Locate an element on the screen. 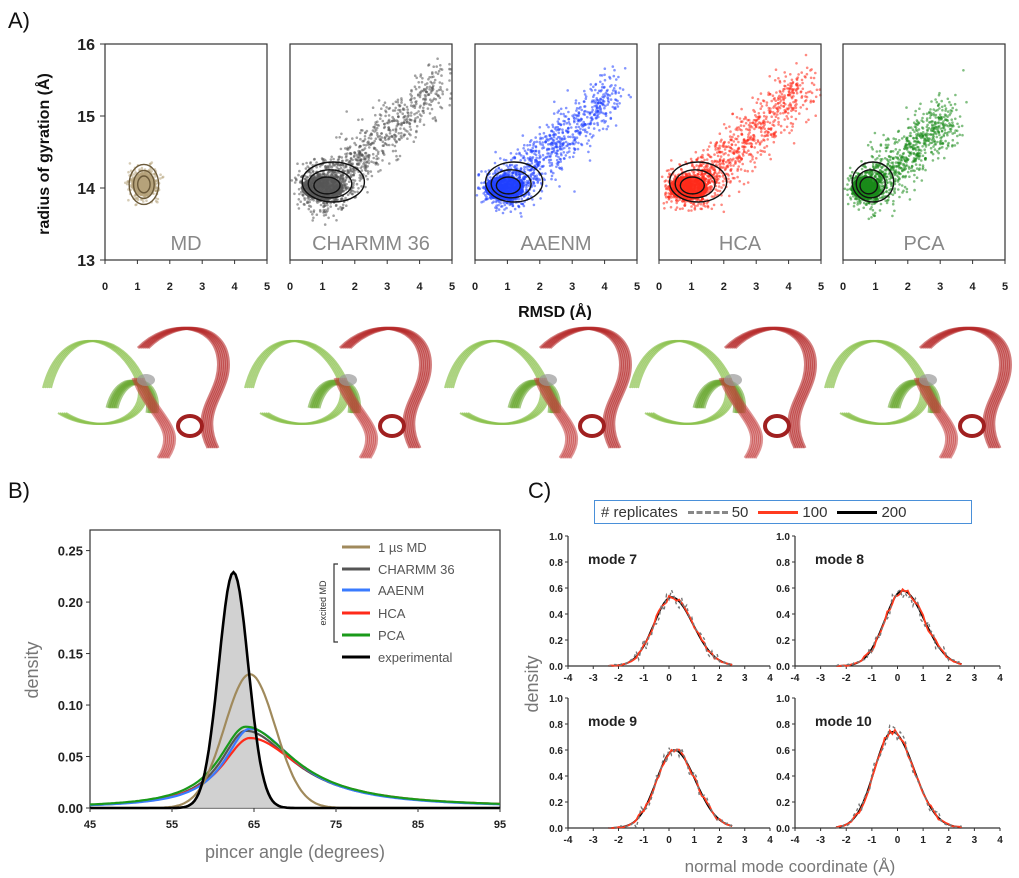 The height and width of the screenshot is (878, 1019). subplot-label: MD is located at coordinates (185, 244).